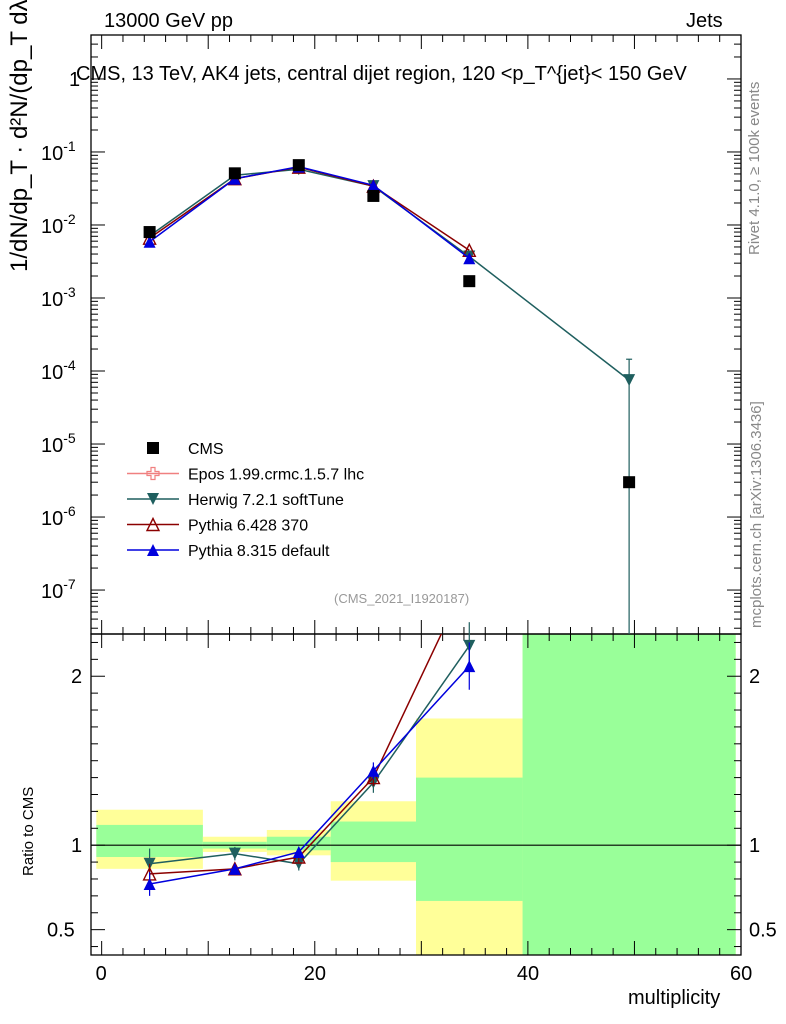 Image resolution: width=786 pixels, height=1024 pixels. I want to click on main-series-line-herwig, so click(389, 274).